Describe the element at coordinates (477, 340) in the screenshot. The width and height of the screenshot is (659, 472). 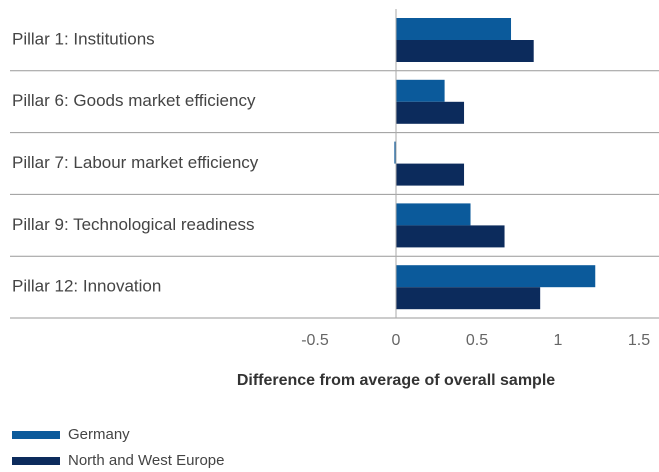
I see `x-tick-label: 0.5` at that location.